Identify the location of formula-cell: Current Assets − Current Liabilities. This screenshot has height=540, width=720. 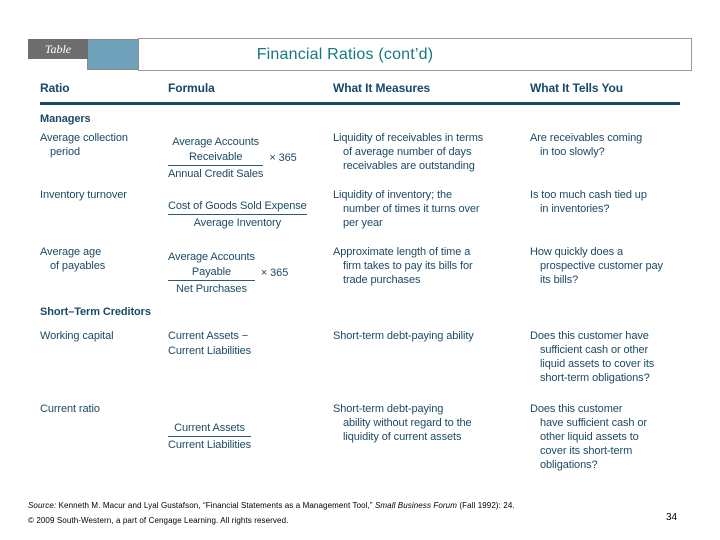
(210, 343).